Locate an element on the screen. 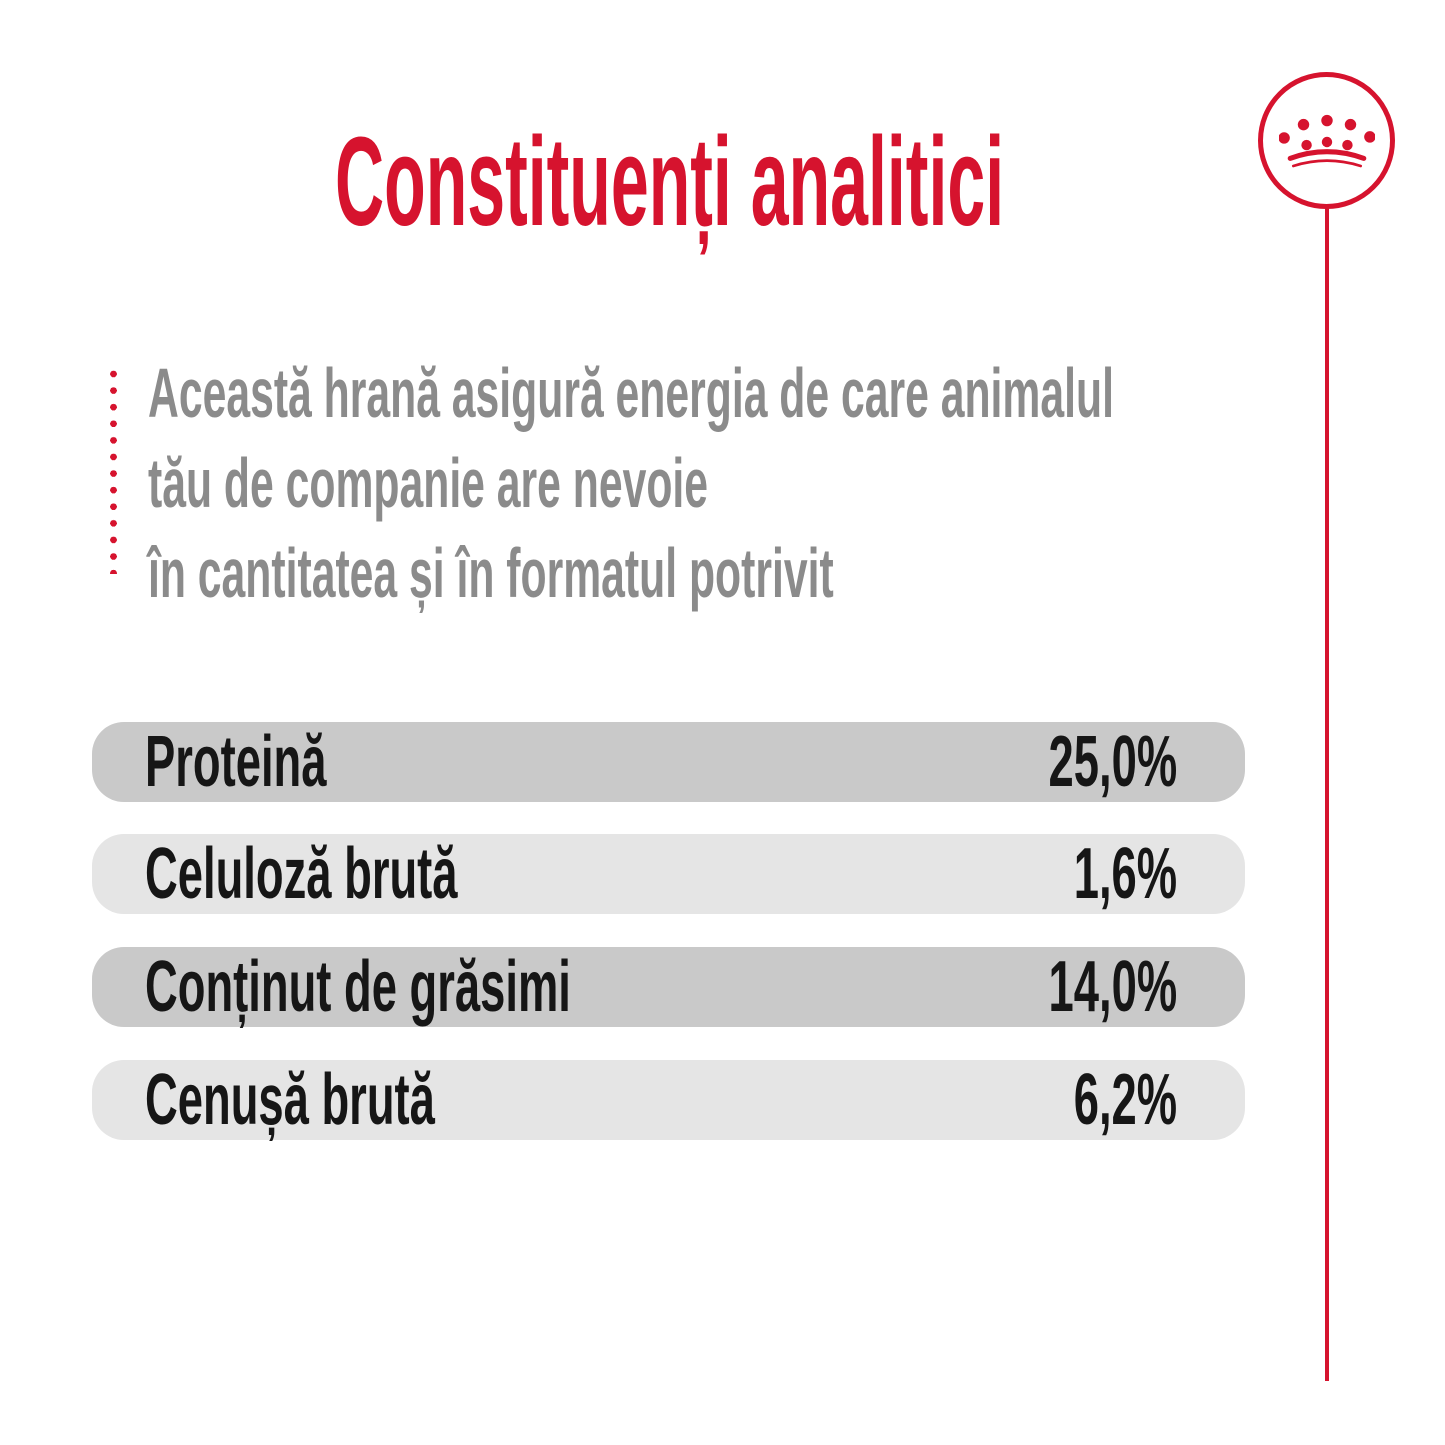 The width and height of the screenshot is (1445, 1445). row-label: Proteină is located at coordinates (236, 762).